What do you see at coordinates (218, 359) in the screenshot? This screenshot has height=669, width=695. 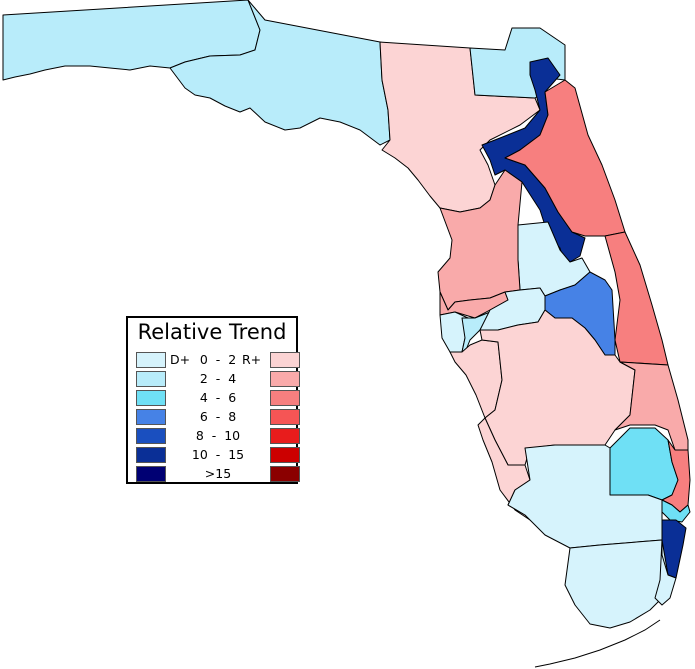 I see `legend-row-label: 0 - 2` at bounding box center [218, 359].